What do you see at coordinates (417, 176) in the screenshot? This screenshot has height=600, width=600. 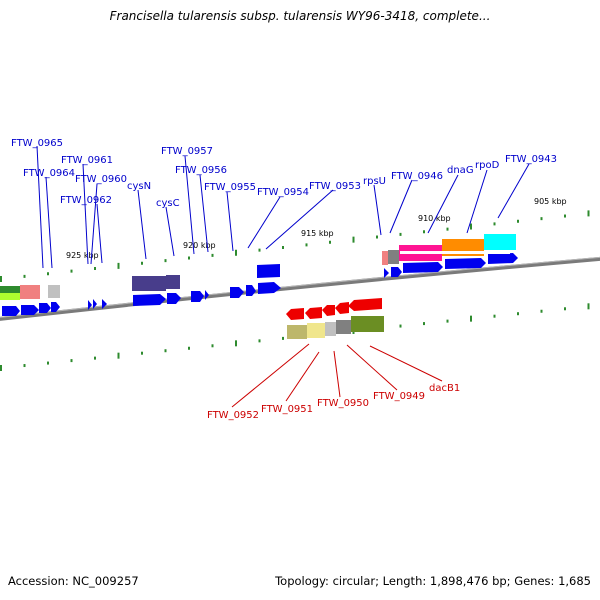 I see `gene-label-ftw-0946: FTW_0946` at bounding box center [417, 176].